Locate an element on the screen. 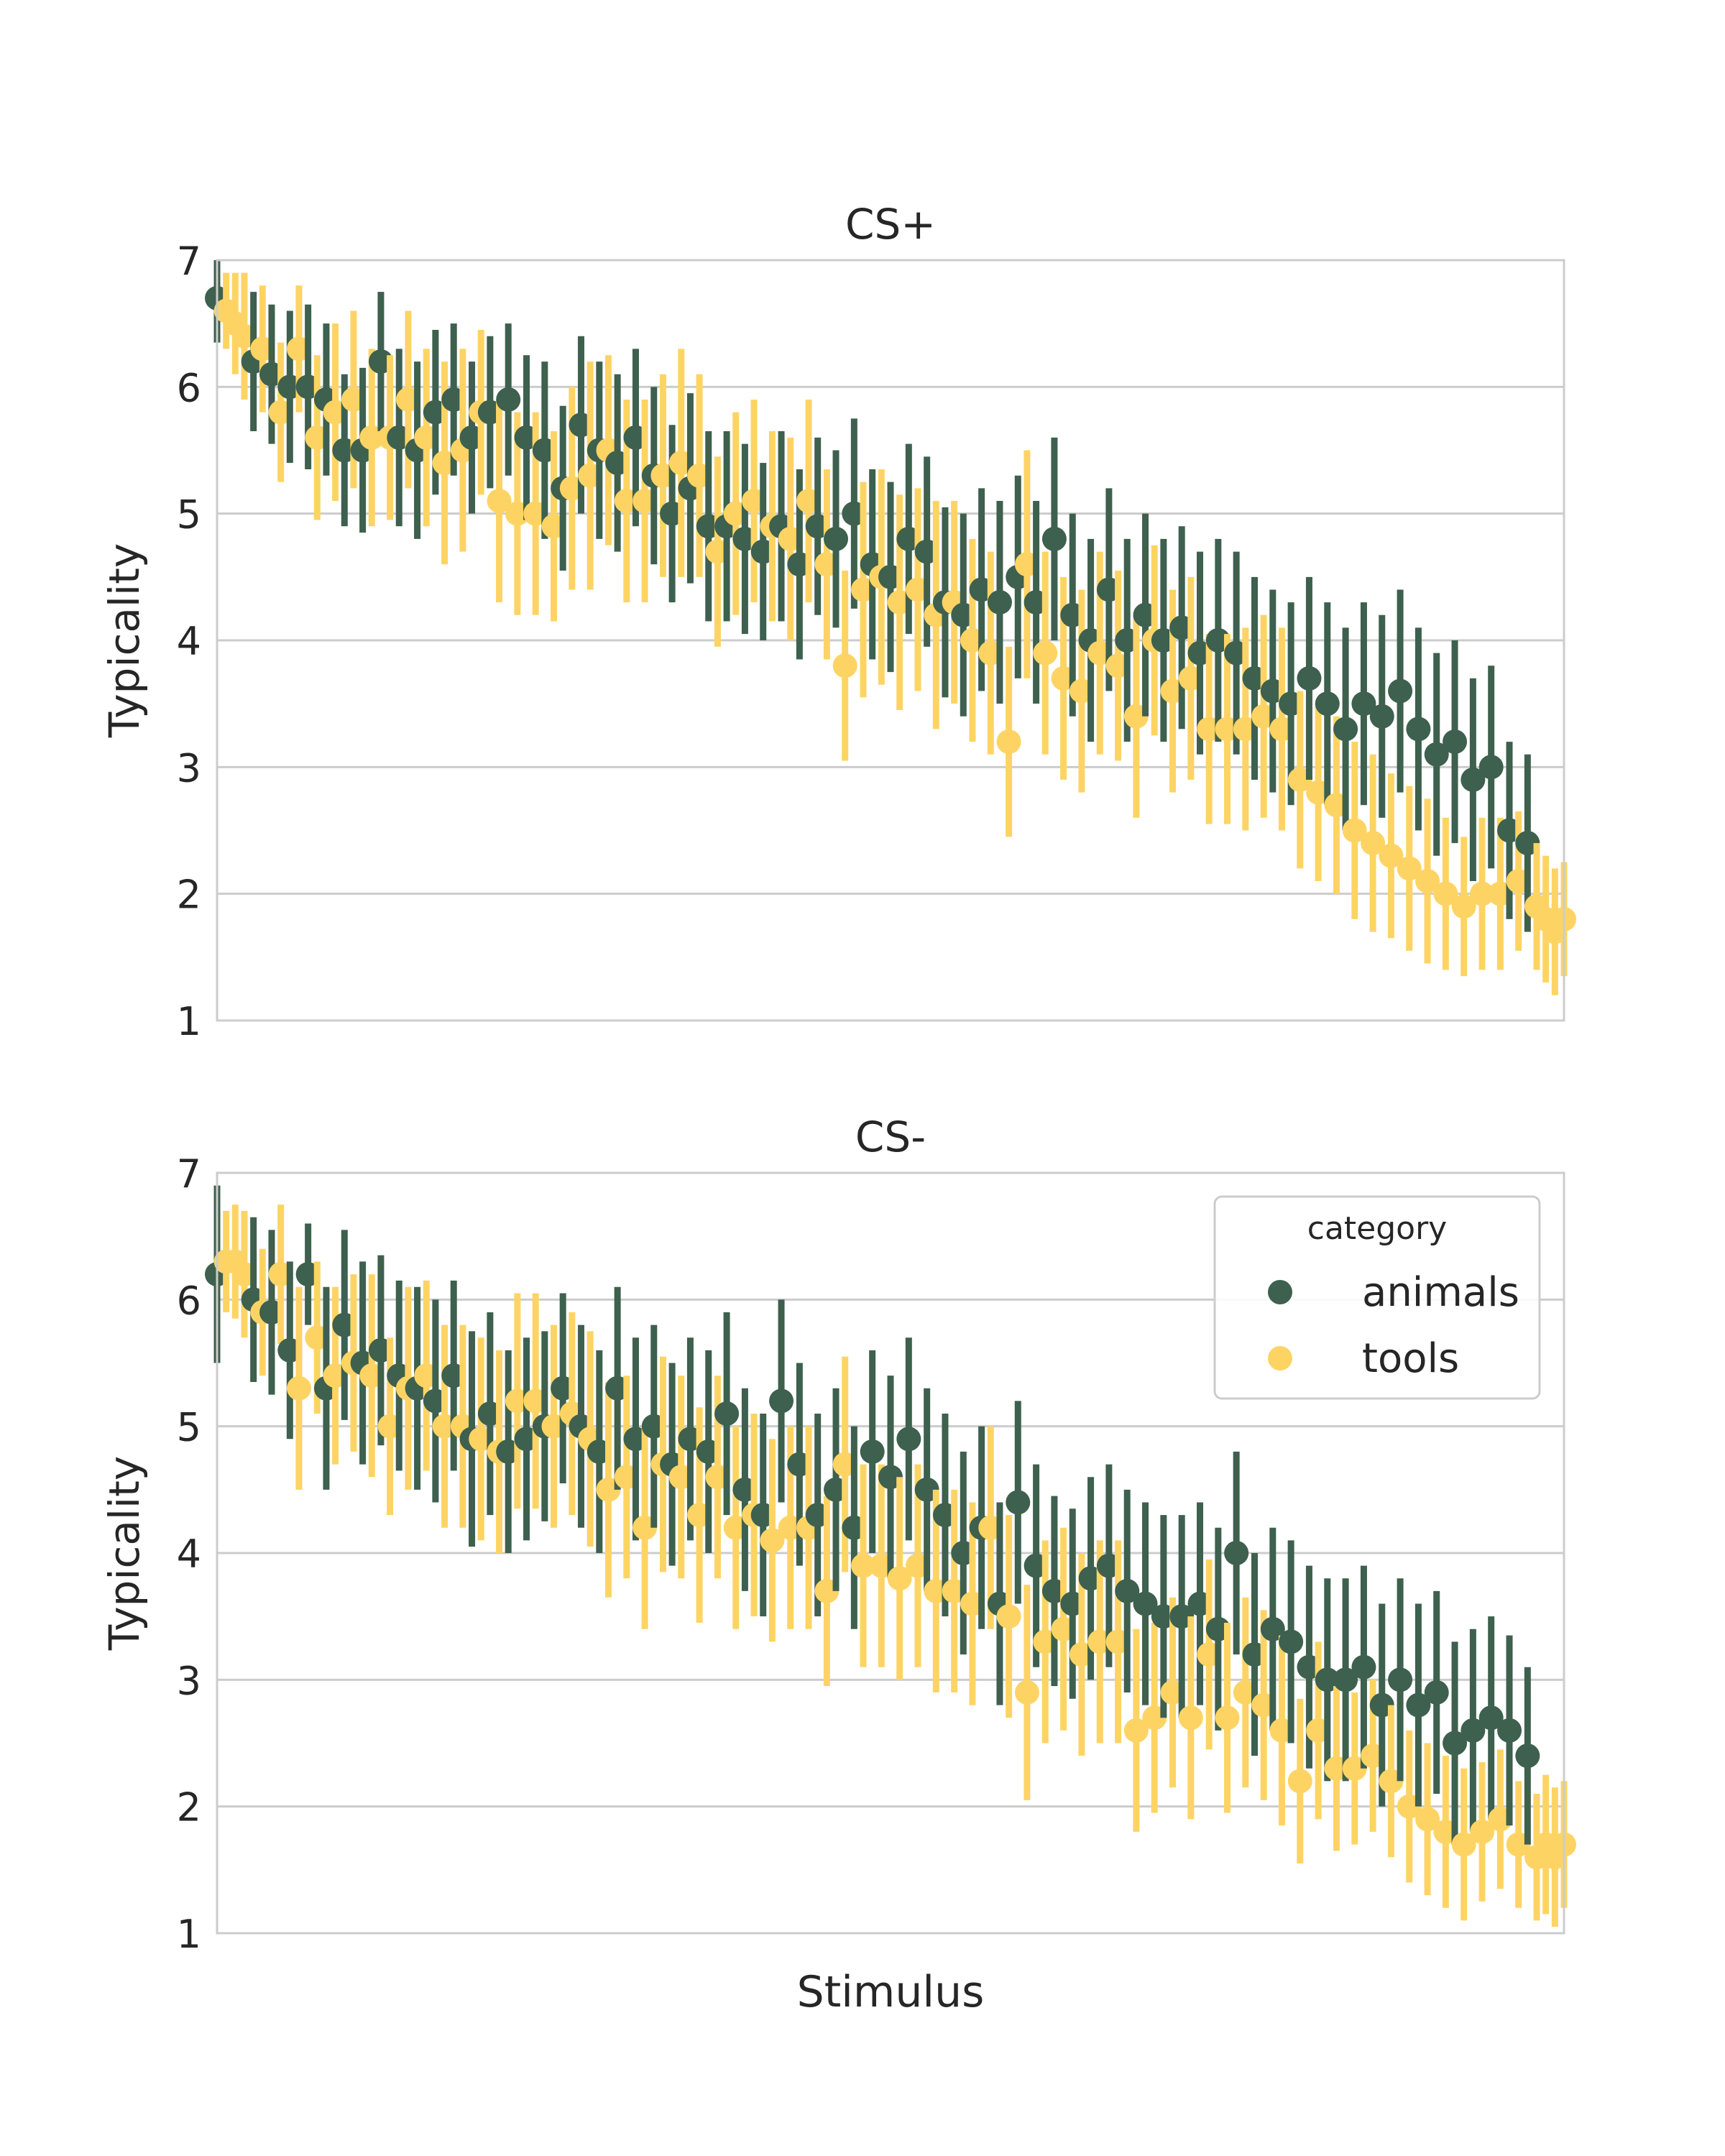  legend-frame is located at coordinates (1377, 1297).